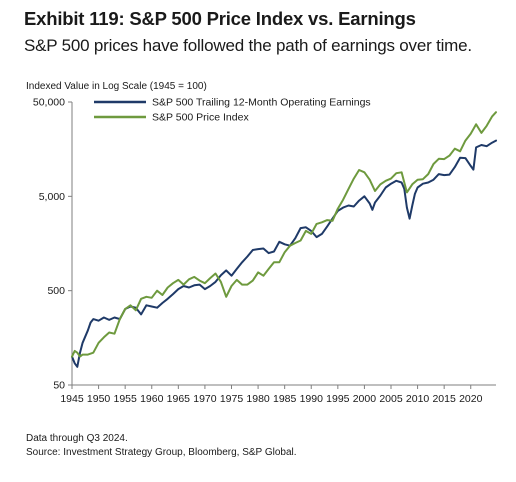 This screenshot has height=482, width=516. Describe the element at coordinates (200, 118) in the screenshot. I see `legend-label: S&P 500 Price Index` at that location.